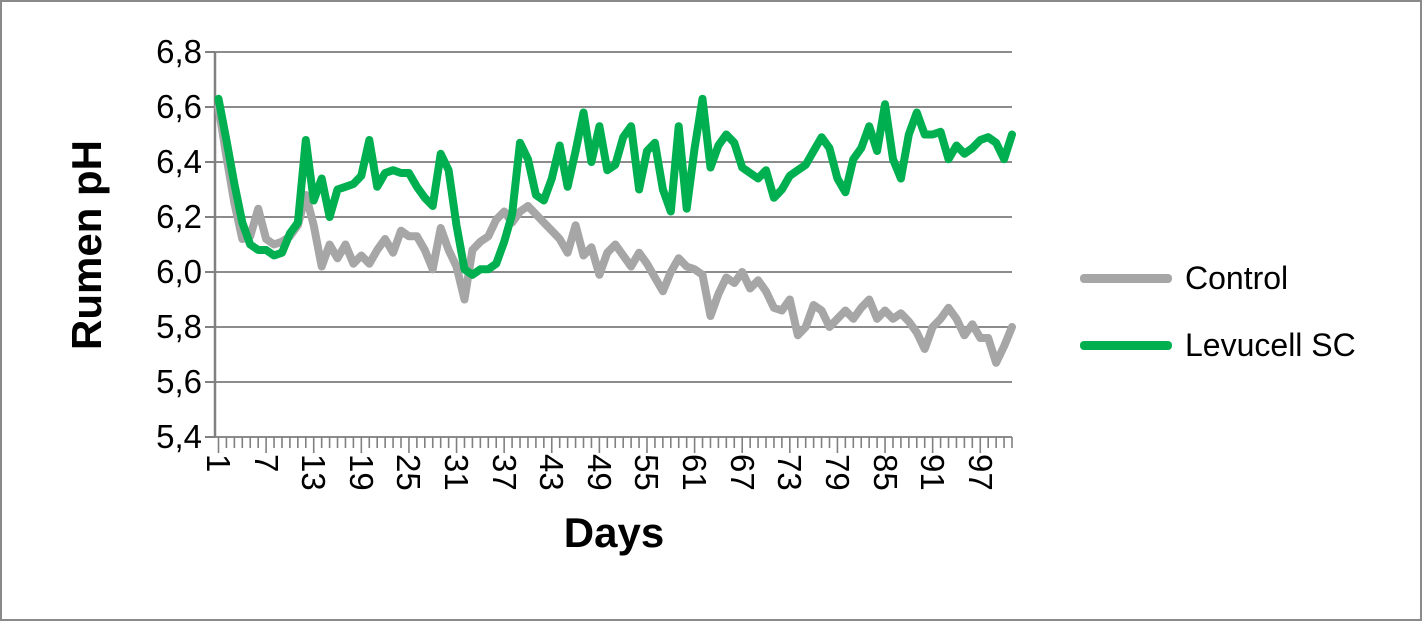 The image size is (1422, 621). Describe the element at coordinates (179, 271) in the screenshot. I see `y-axis-tick-label: 6,0` at that location.